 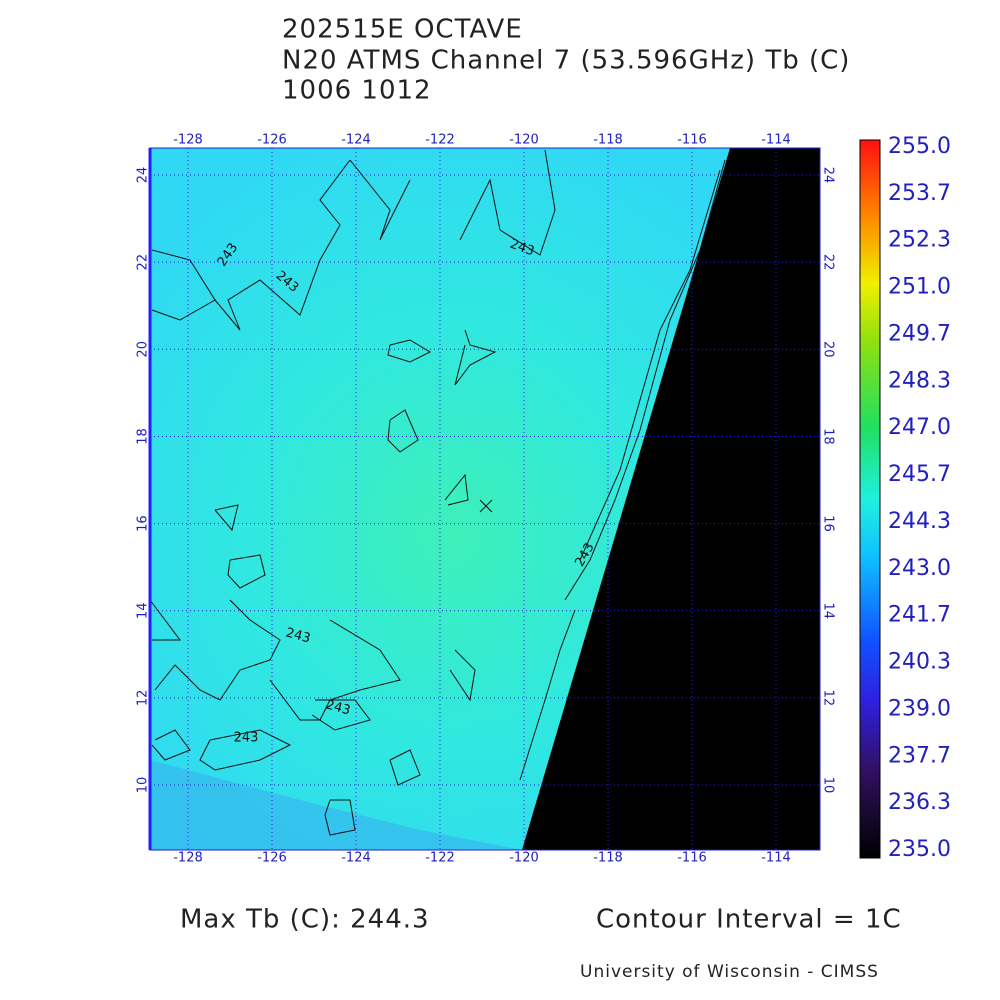 What do you see at coordinates (919, 193) in the screenshot?
I see `colorbar-label: 253.7` at bounding box center [919, 193].